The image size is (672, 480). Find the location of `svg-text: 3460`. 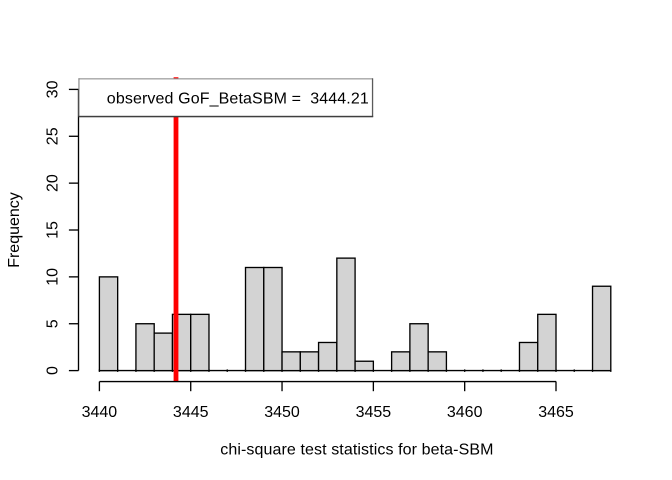

svg-text: 3460 is located at coordinates (465, 412).